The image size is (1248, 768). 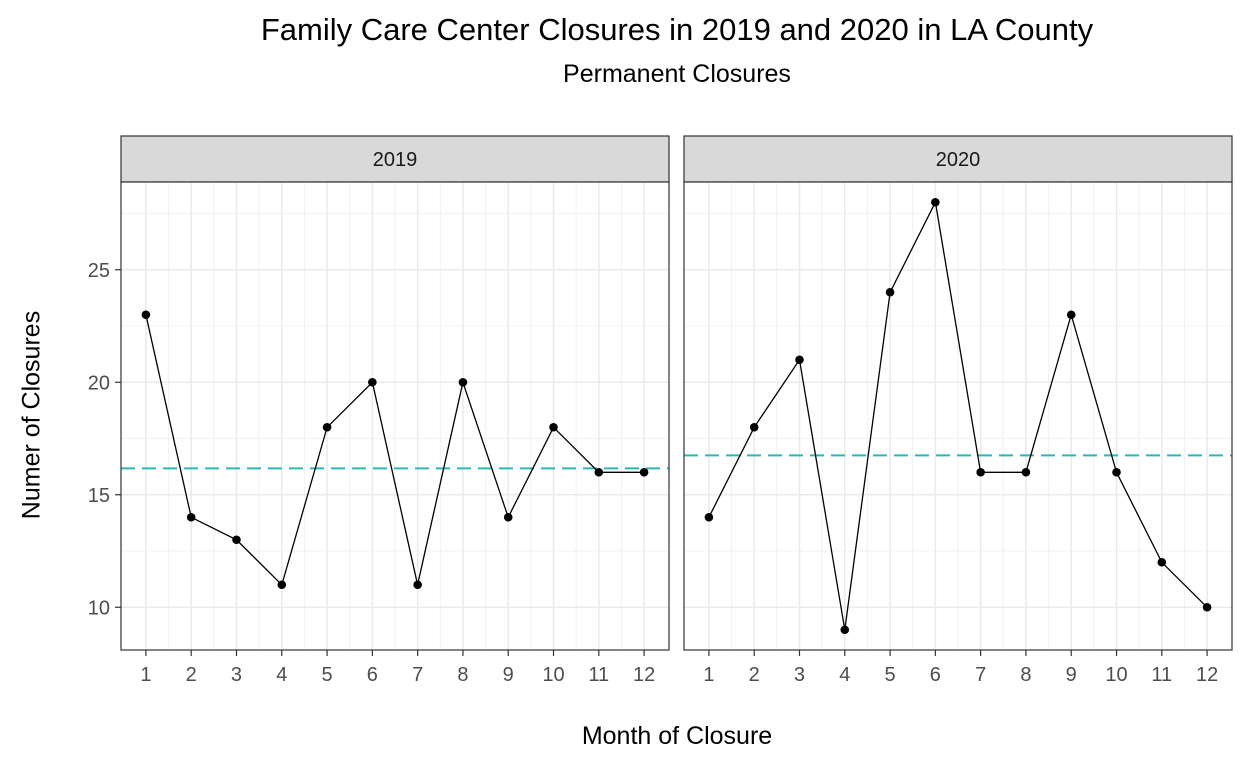 I want to click on panel-2019-x-tick-label: 8, so click(x=462, y=675).